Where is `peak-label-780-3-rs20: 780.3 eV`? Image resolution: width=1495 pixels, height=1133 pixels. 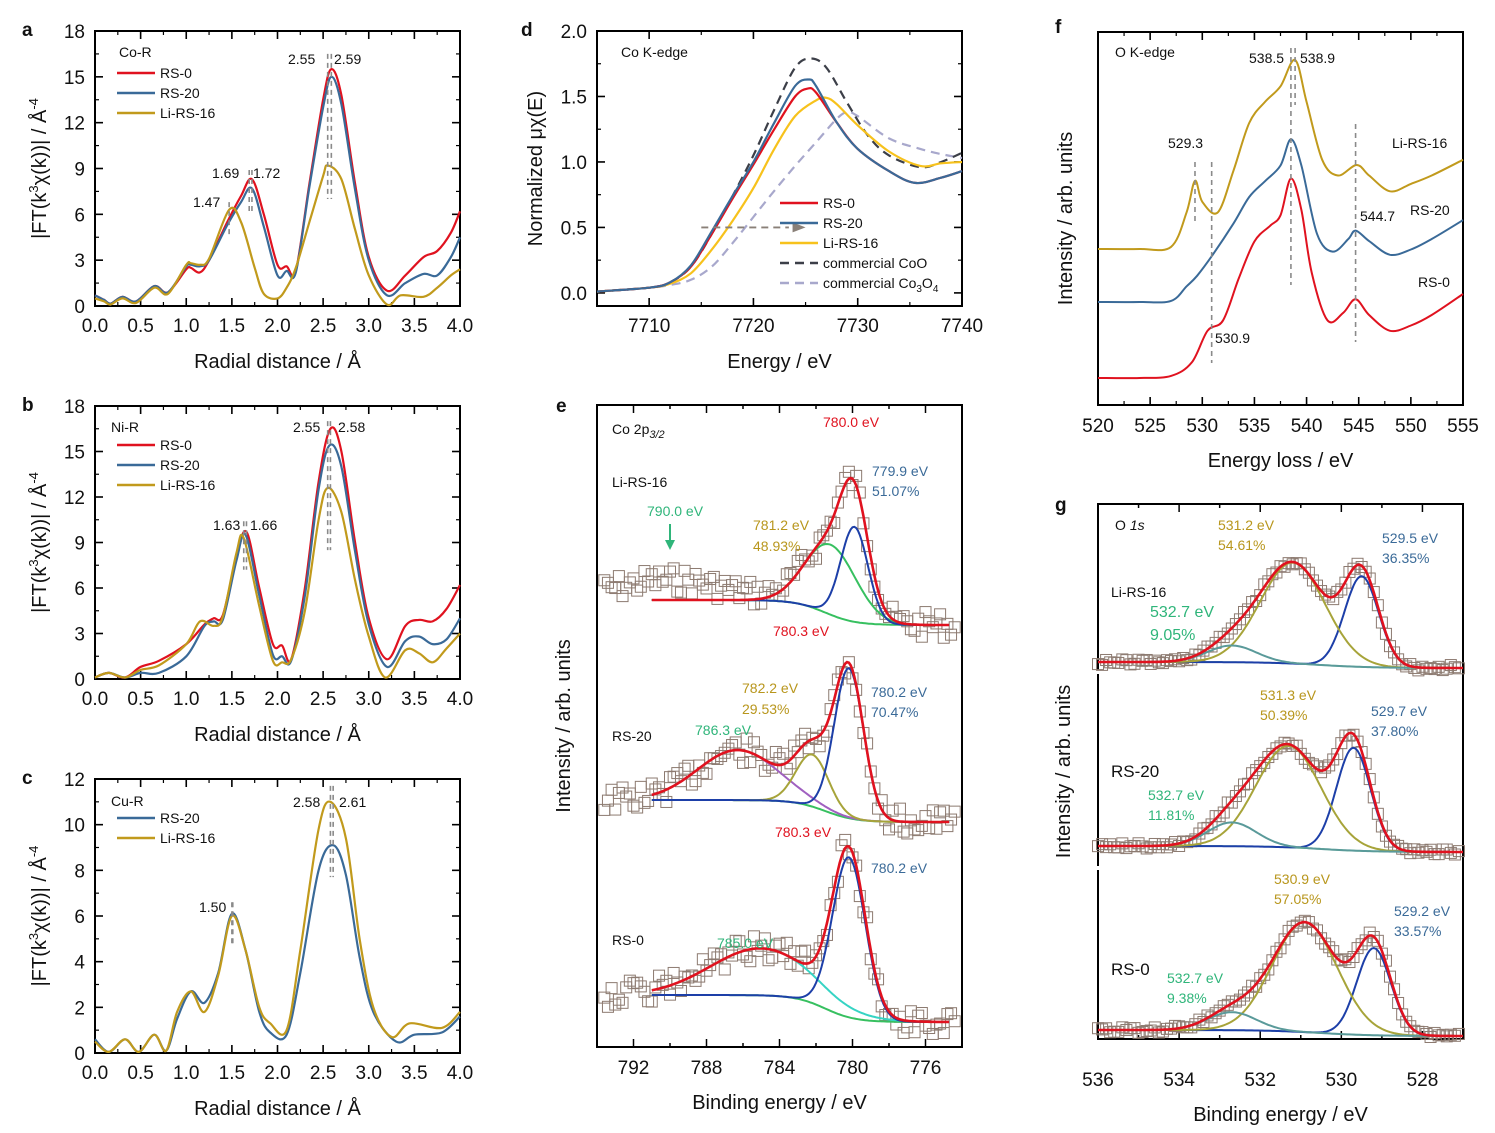
peak-label-780-3-rs20: 780.3 eV is located at coordinates (801, 631).